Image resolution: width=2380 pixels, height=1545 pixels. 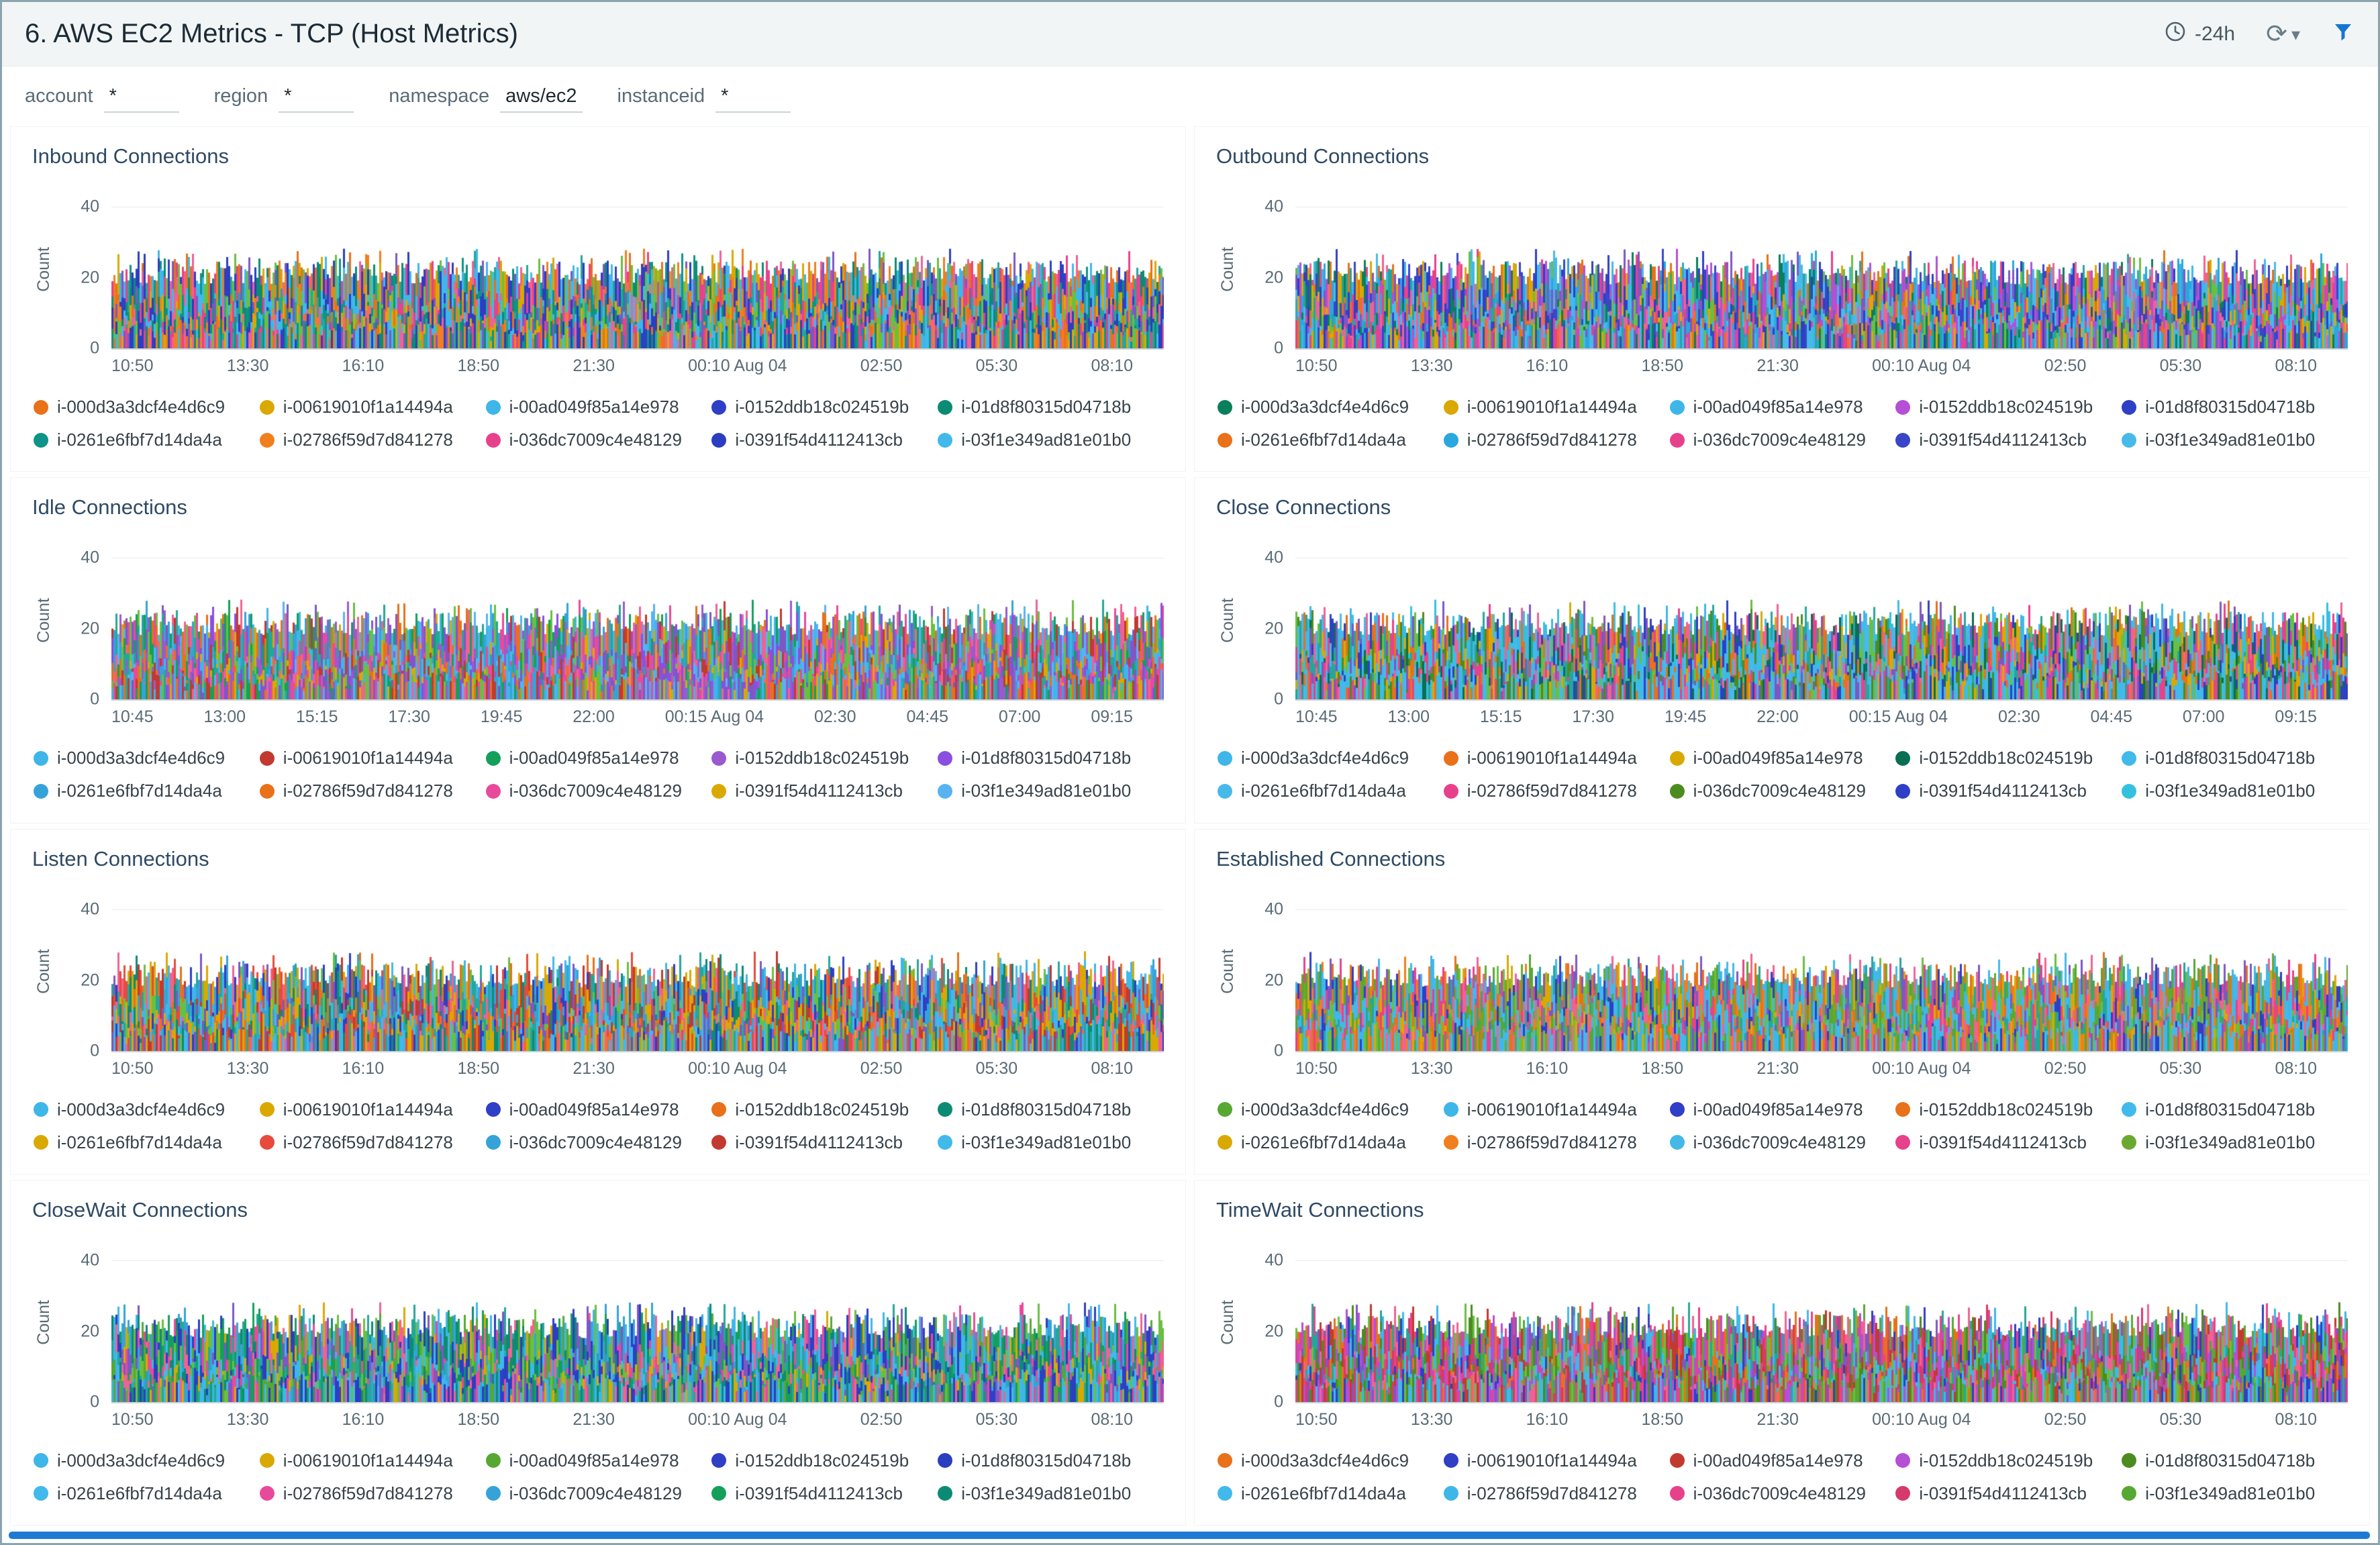 What do you see at coordinates (541, 98) in the screenshot?
I see `filter-value-input: aws/ec2` at bounding box center [541, 98].